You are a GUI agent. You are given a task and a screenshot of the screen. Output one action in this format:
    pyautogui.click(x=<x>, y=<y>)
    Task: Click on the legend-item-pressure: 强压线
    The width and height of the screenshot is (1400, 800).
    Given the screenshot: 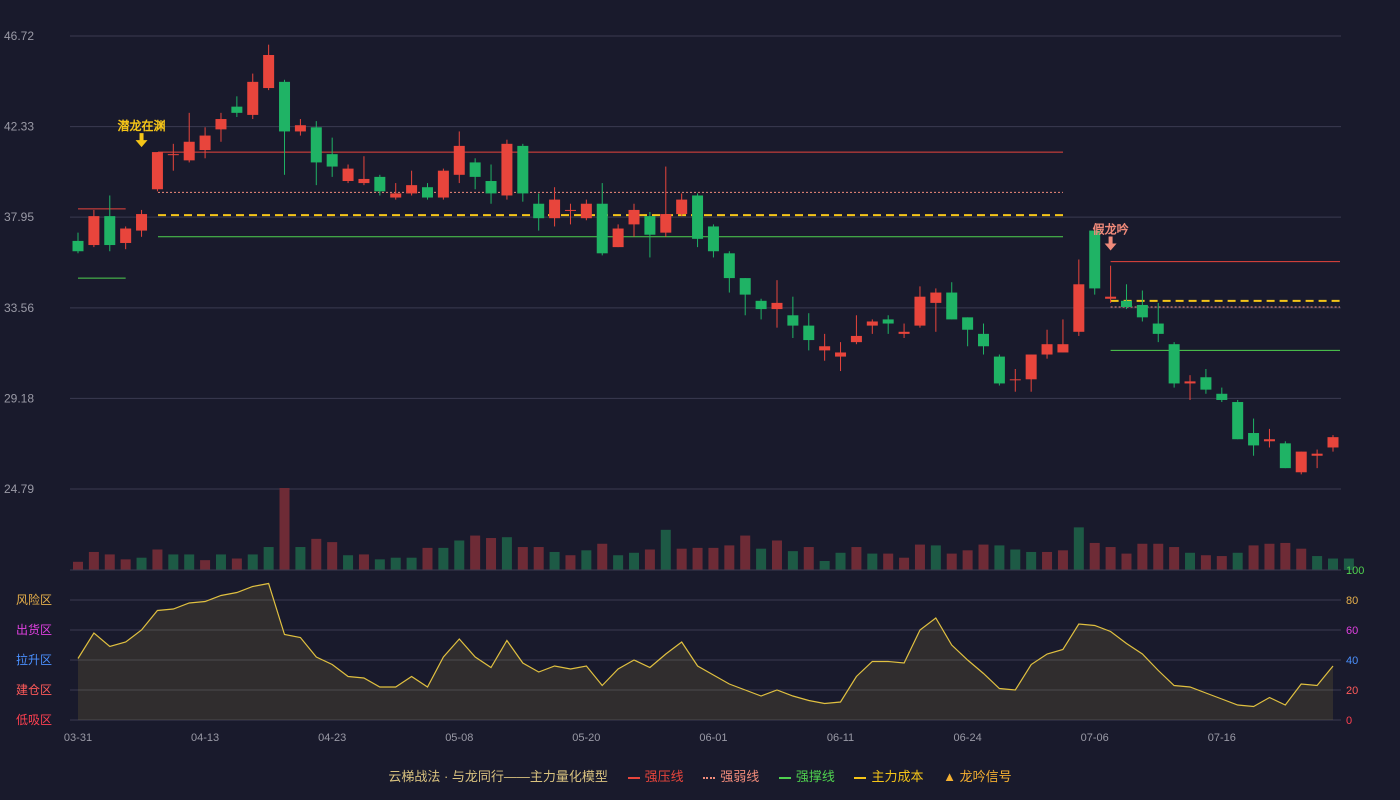 What is the action you would take?
    pyautogui.click(x=655, y=775)
    